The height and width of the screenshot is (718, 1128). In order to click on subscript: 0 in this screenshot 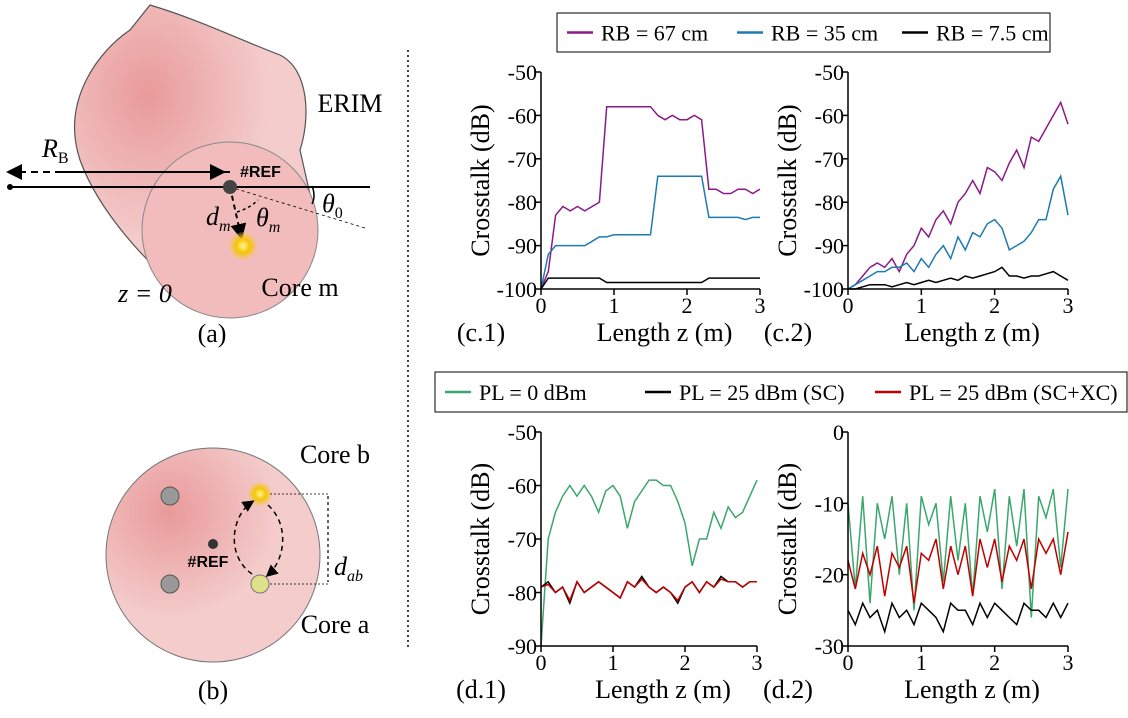, I will do `click(339, 213)`.